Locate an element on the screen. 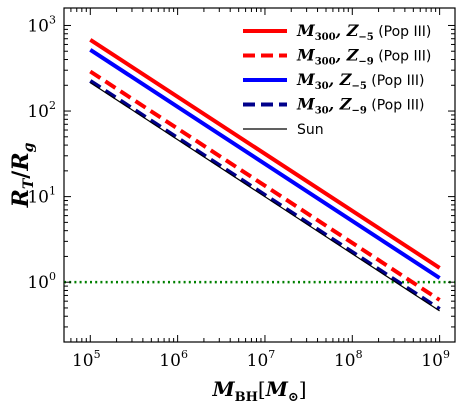  legend-label-1: M300, Z−9 (Pop III) is located at coordinates (363, 57).